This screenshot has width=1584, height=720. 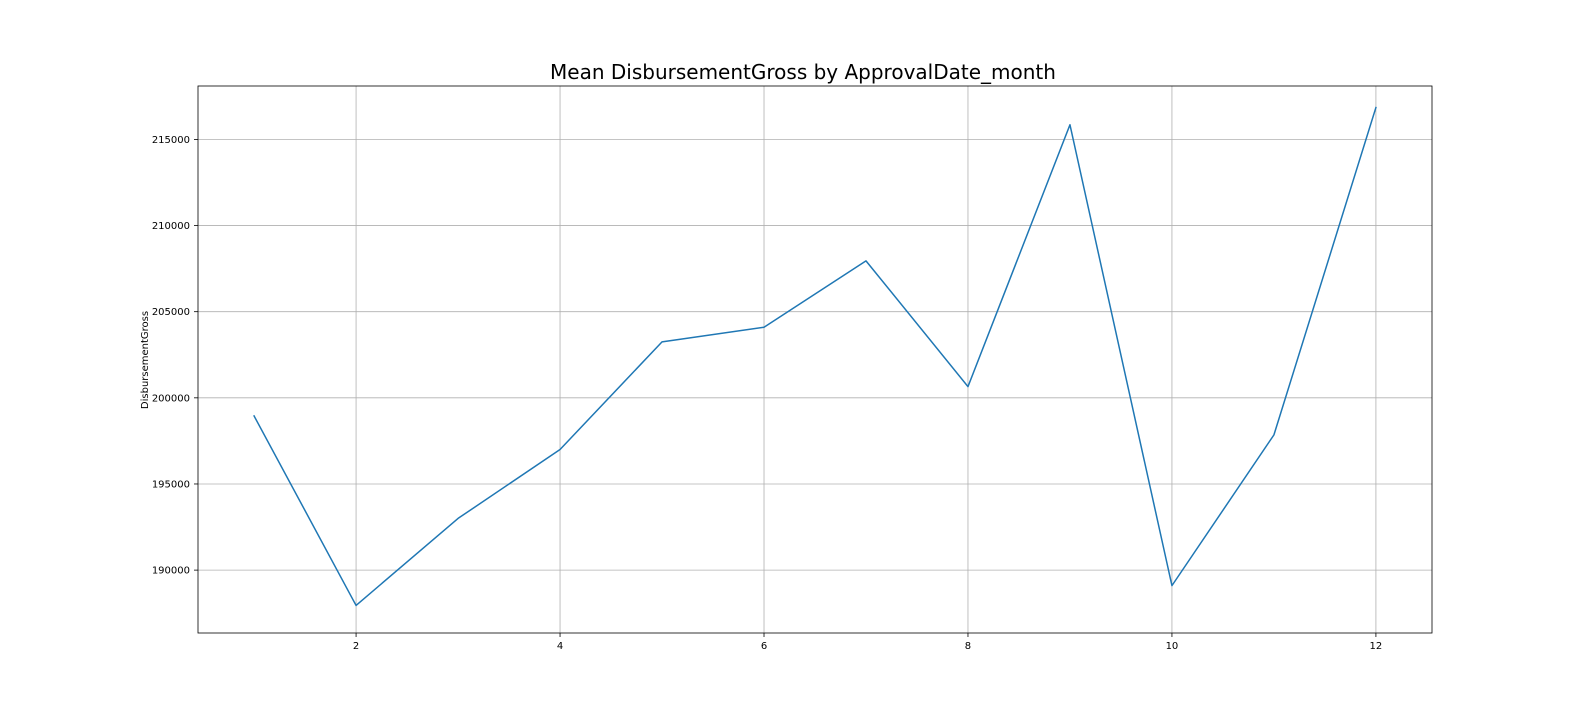 What do you see at coordinates (145, 360) in the screenshot?
I see `y-axis-label: DisbursementGross` at bounding box center [145, 360].